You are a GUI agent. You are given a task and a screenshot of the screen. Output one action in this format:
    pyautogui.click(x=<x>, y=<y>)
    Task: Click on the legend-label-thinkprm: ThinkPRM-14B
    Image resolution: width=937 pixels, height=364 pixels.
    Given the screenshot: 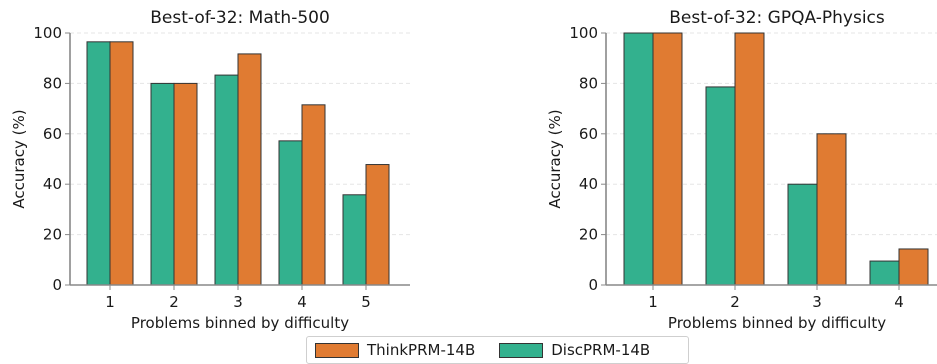 What is the action you would take?
    pyautogui.click(x=421, y=350)
    